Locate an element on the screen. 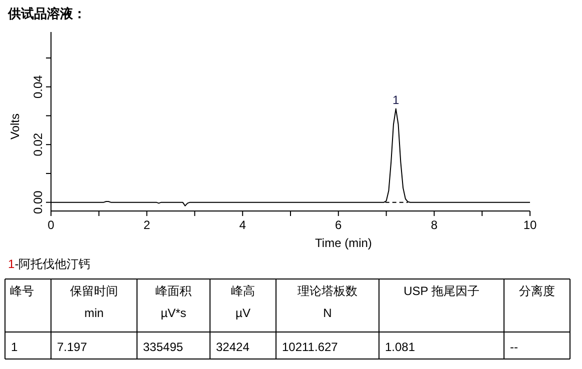 This screenshot has width=582, height=369. text: 理论塔板数 N is located at coordinates (328, 302).